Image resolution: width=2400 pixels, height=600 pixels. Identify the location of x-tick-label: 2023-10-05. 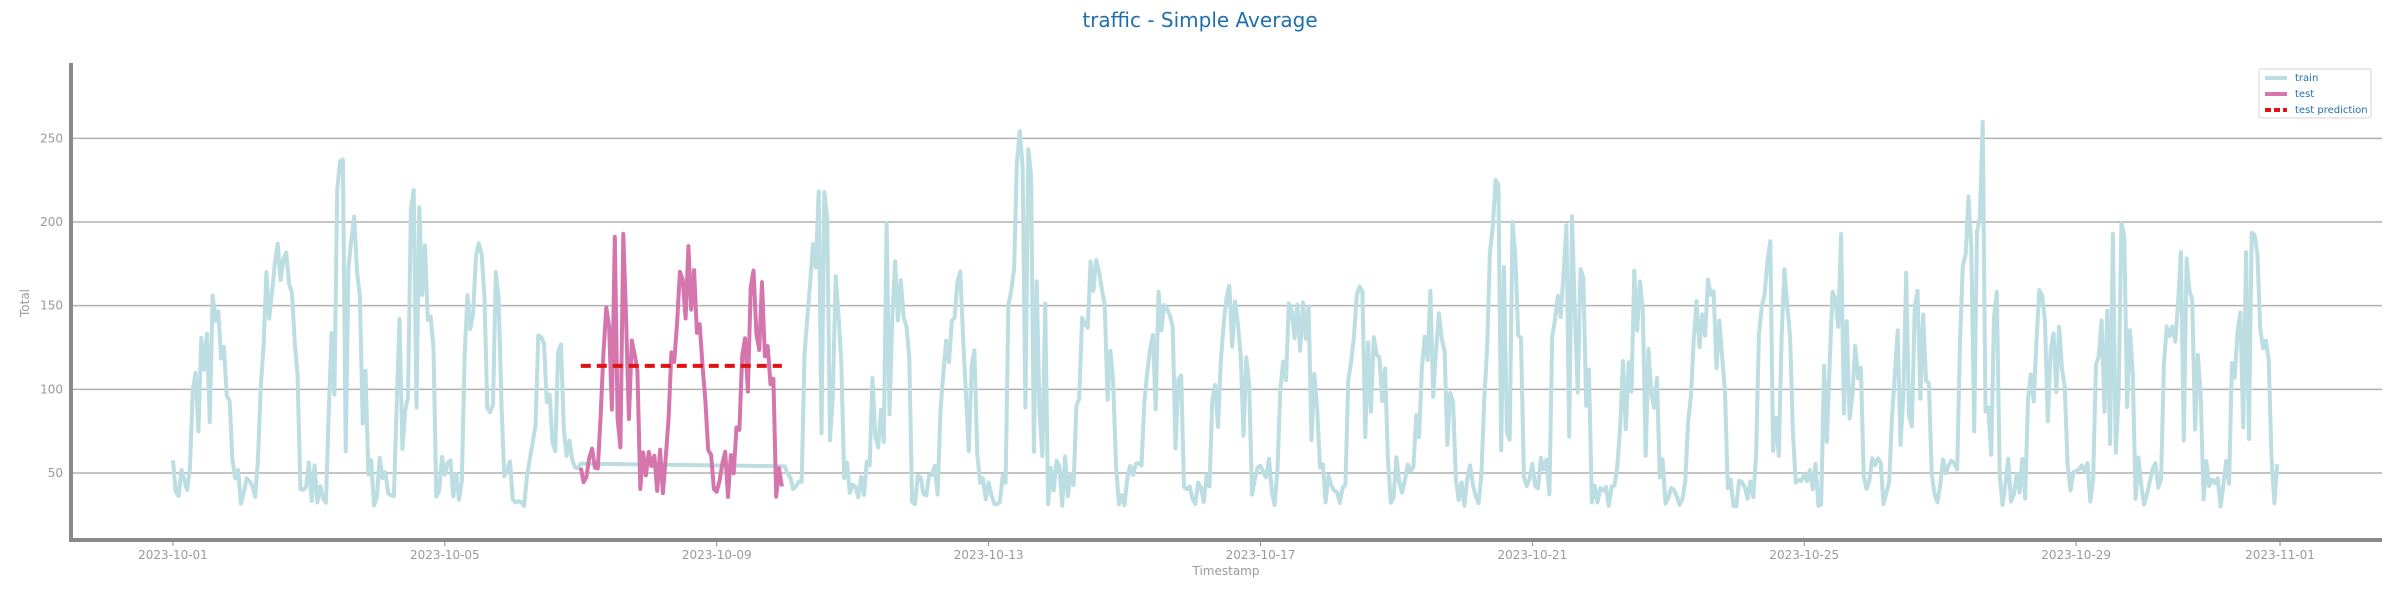
(445, 555).